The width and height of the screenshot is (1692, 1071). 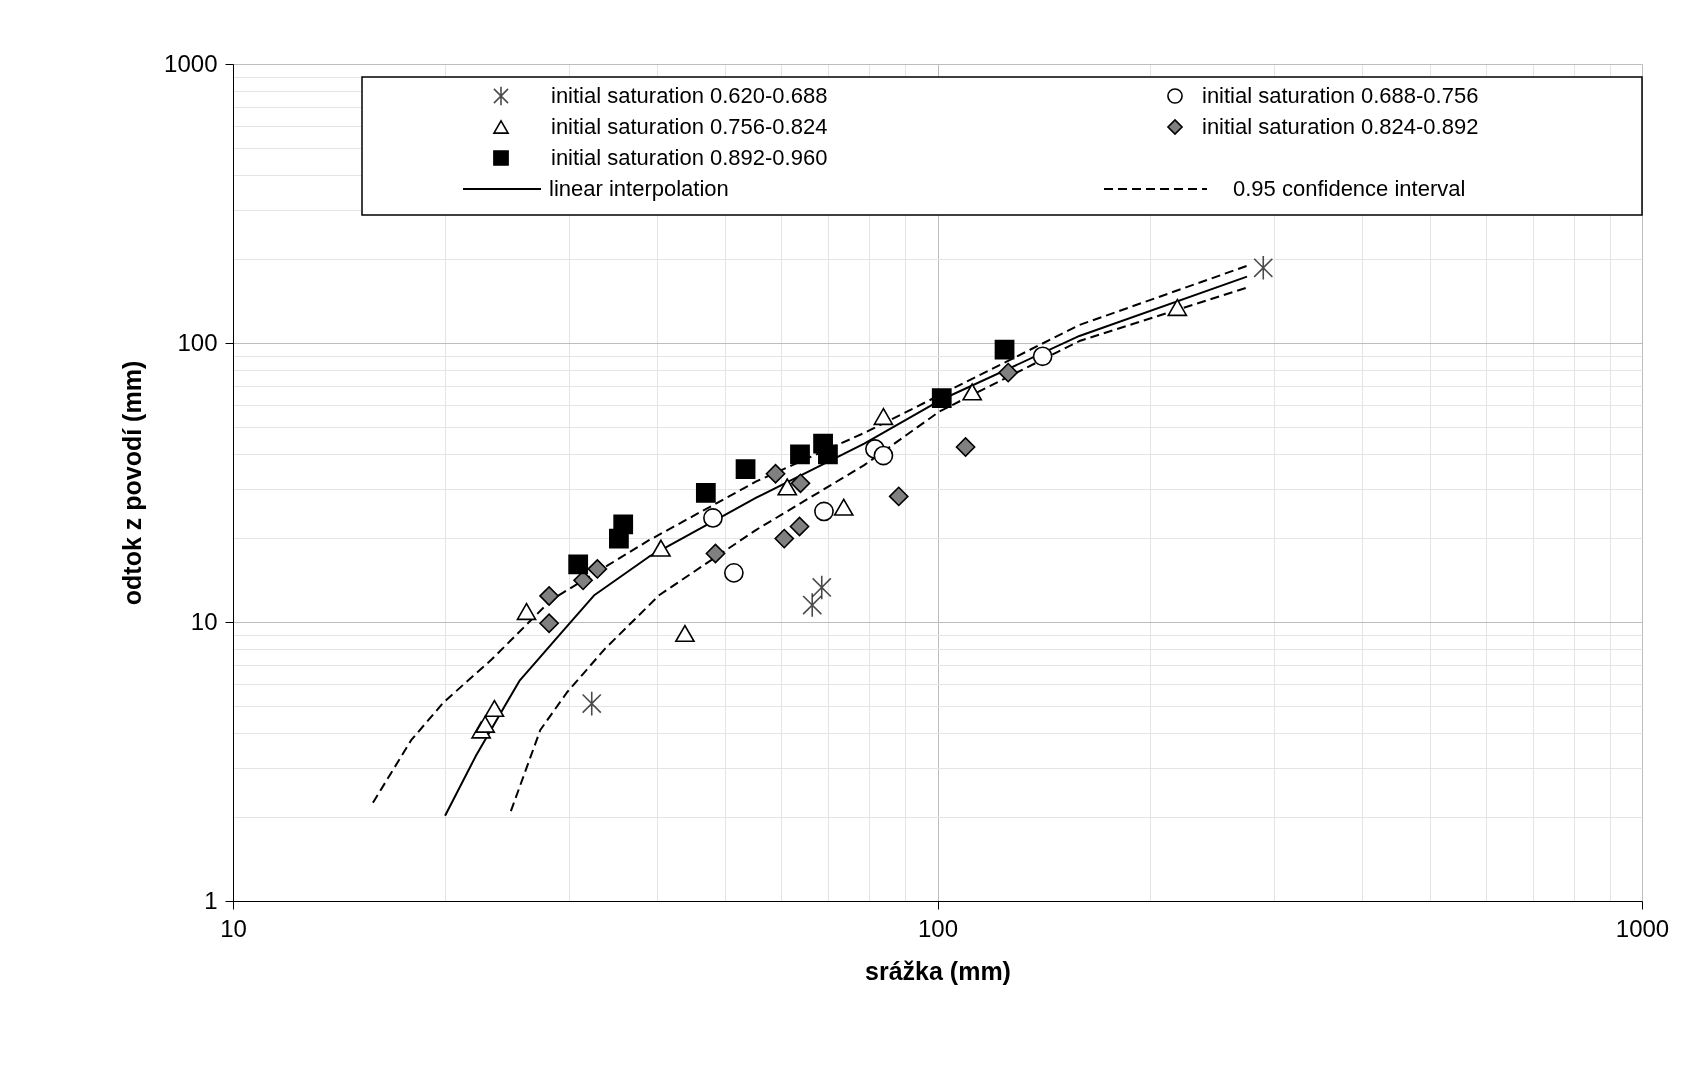 What do you see at coordinates (689, 126) in the screenshot?
I see `legend-label: initial saturation 0.756-0.824` at bounding box center [689, 126].